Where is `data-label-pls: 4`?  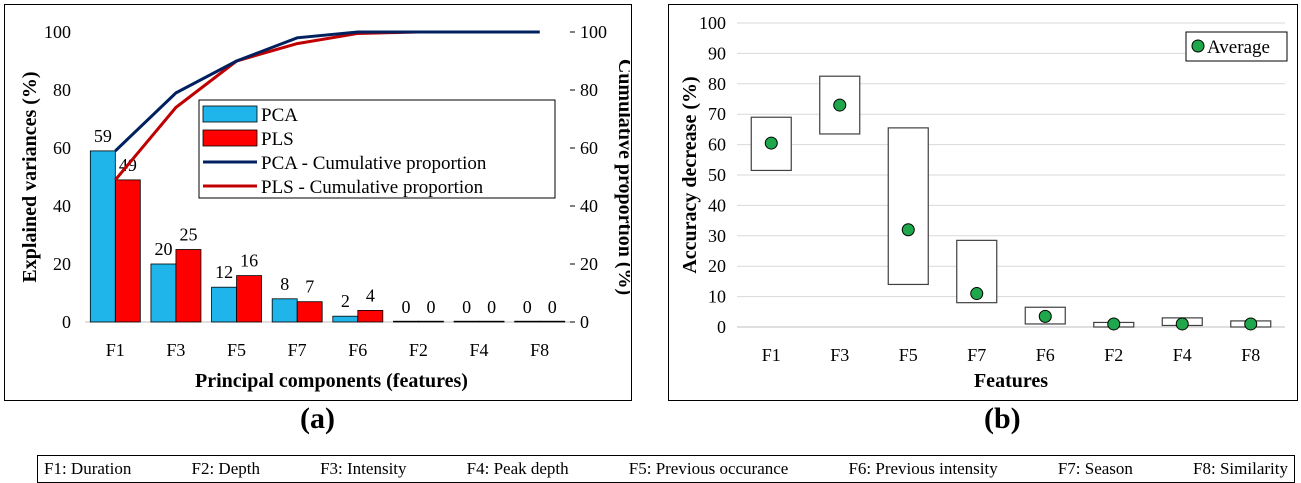 data-label-pls: 4 is located at coordinates (370, 295).